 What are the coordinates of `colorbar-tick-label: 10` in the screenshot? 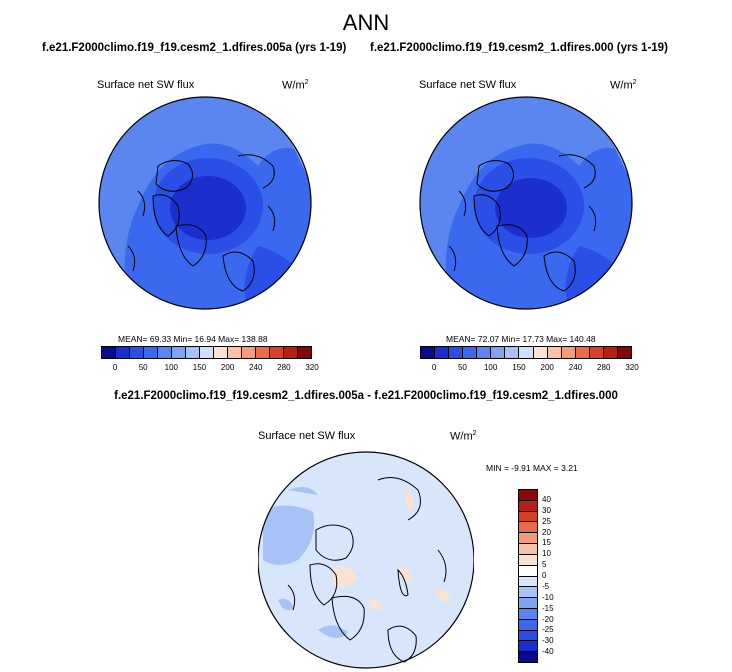 It's located at (546, 554).